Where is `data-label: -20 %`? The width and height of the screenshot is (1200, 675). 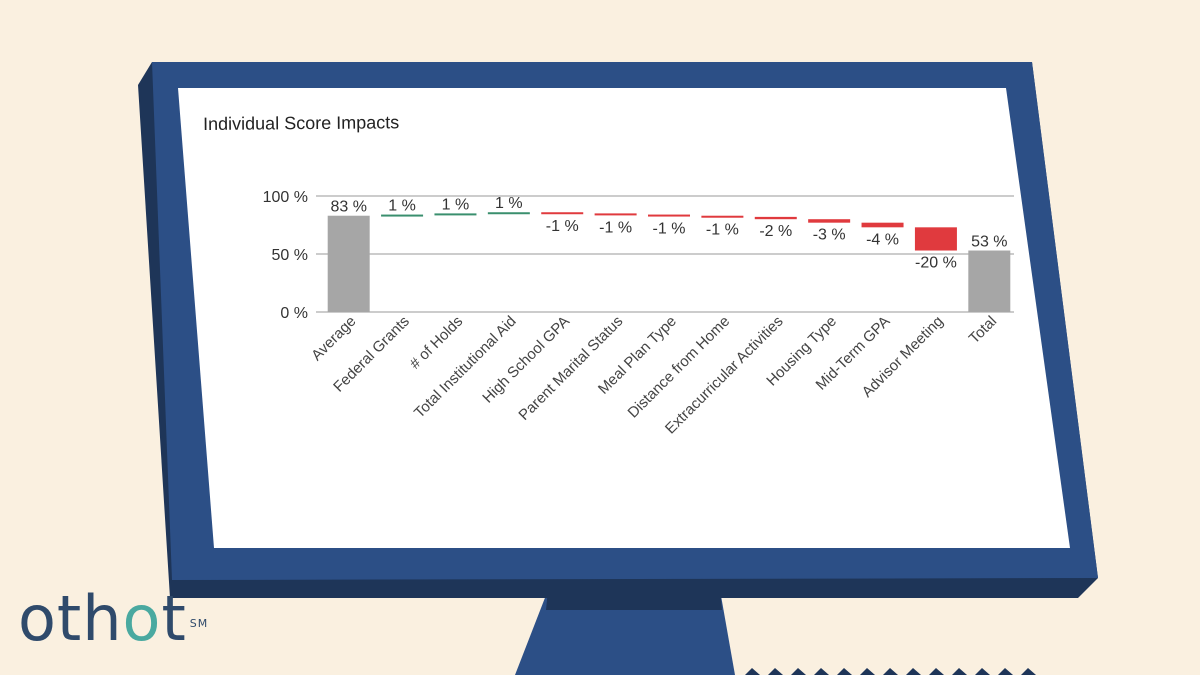 data-label: -20 % is located at coordinates (936, 263).